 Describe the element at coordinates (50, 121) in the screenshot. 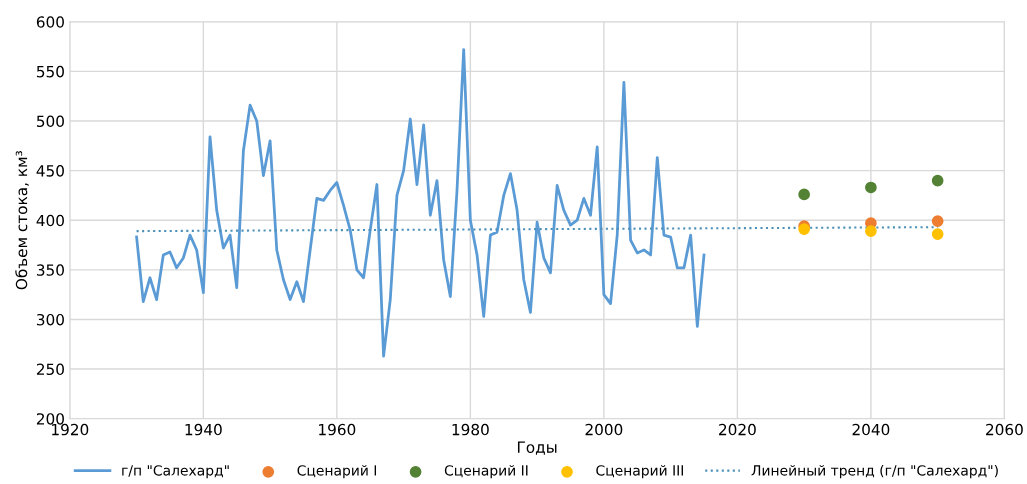

I see `y-tick-label: 500` at that location.